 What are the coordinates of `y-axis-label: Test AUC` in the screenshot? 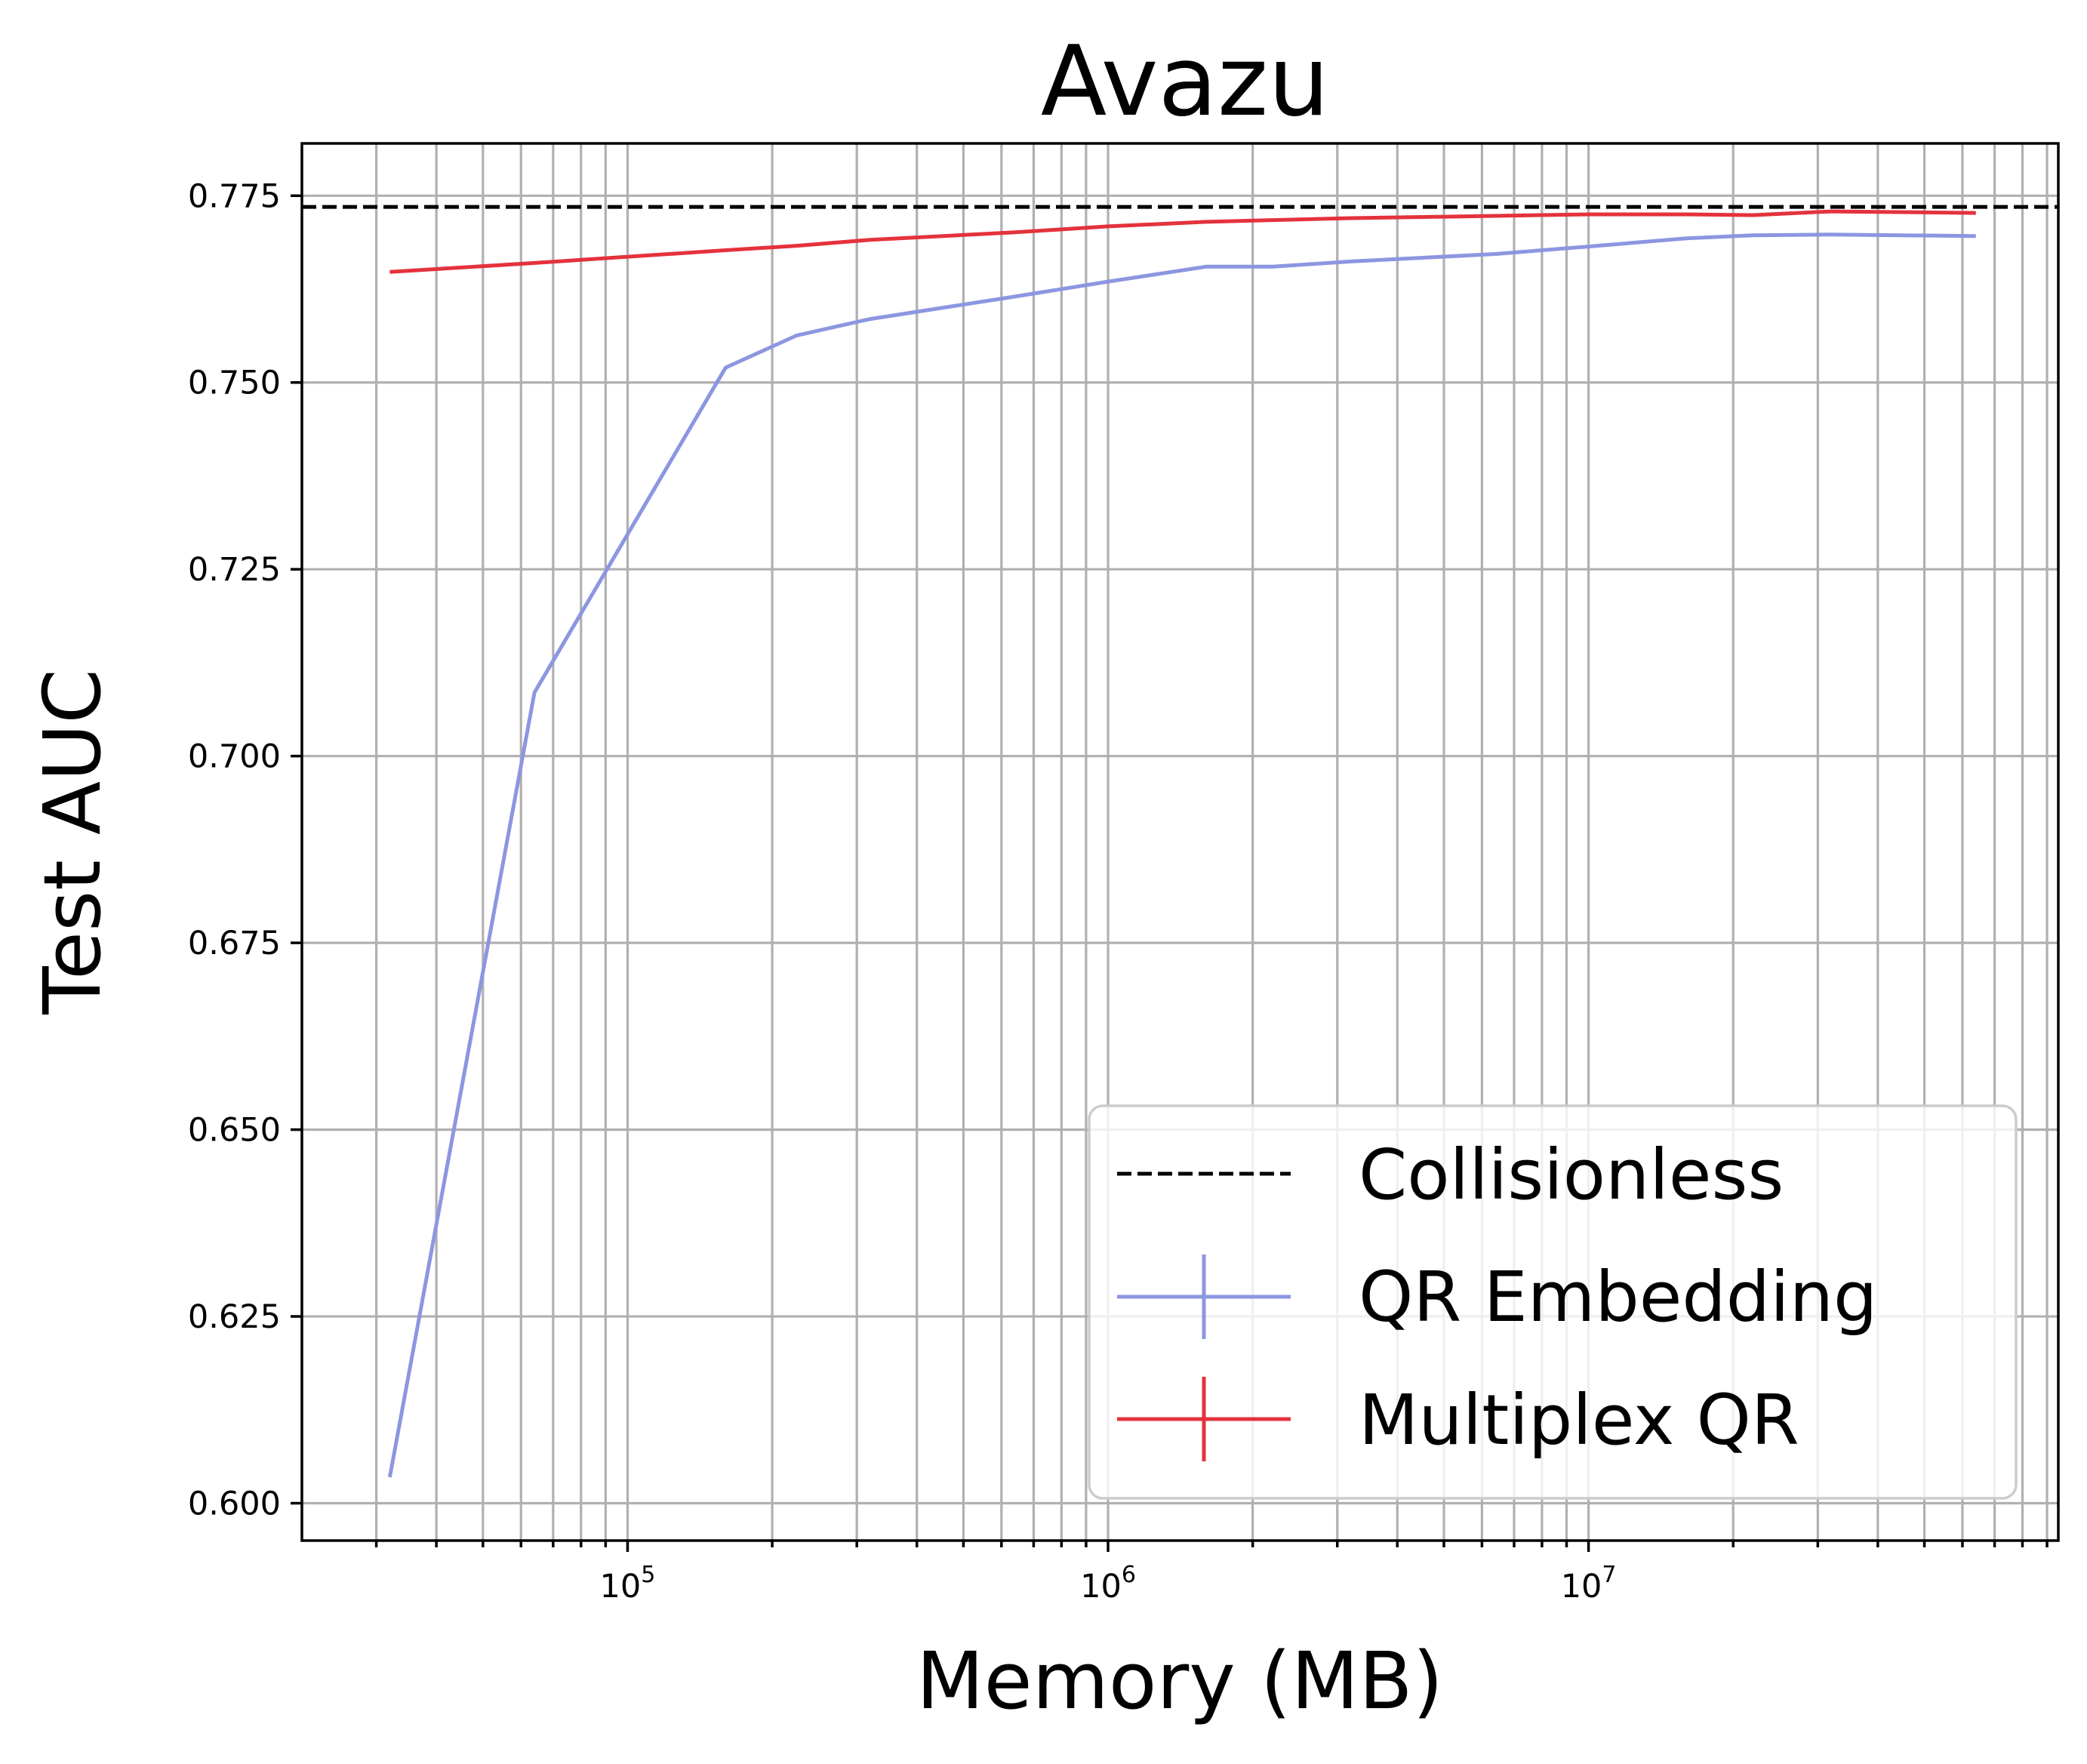 It's located at (73, 842).